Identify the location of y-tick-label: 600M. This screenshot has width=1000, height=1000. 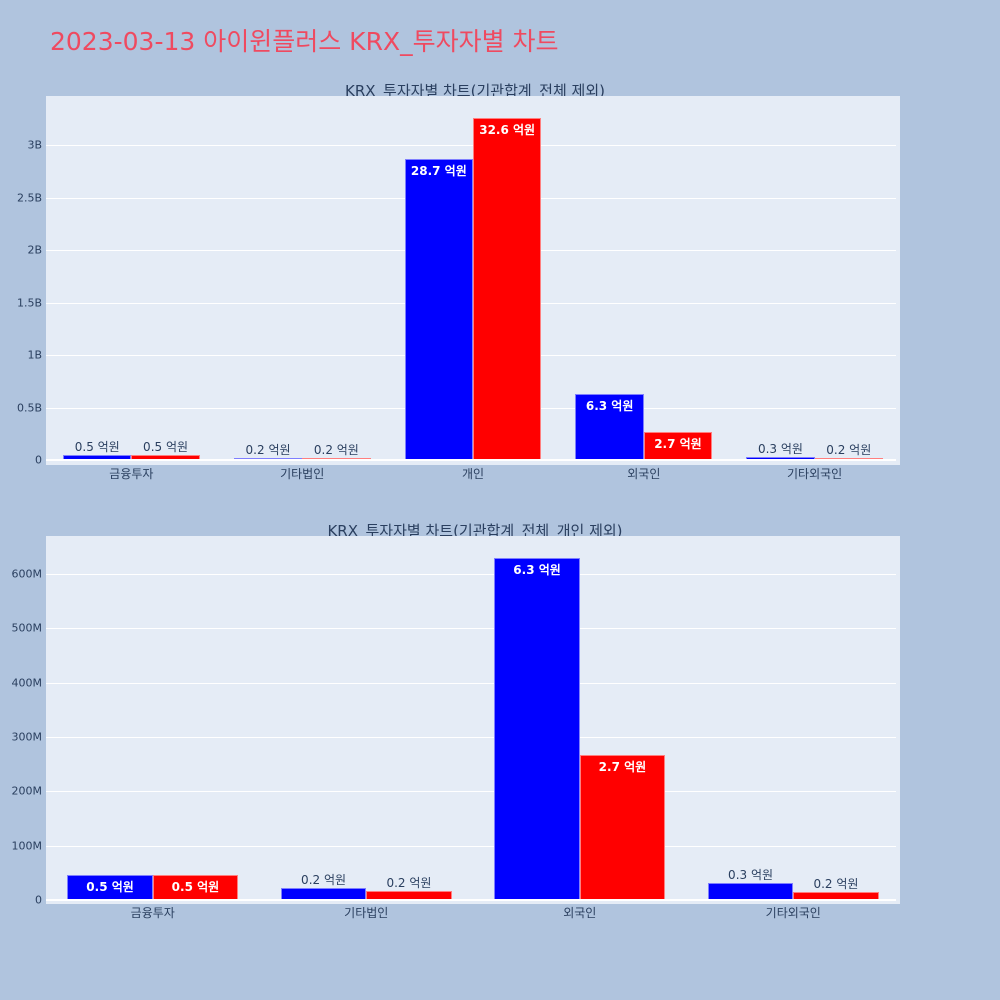
(27, 574).